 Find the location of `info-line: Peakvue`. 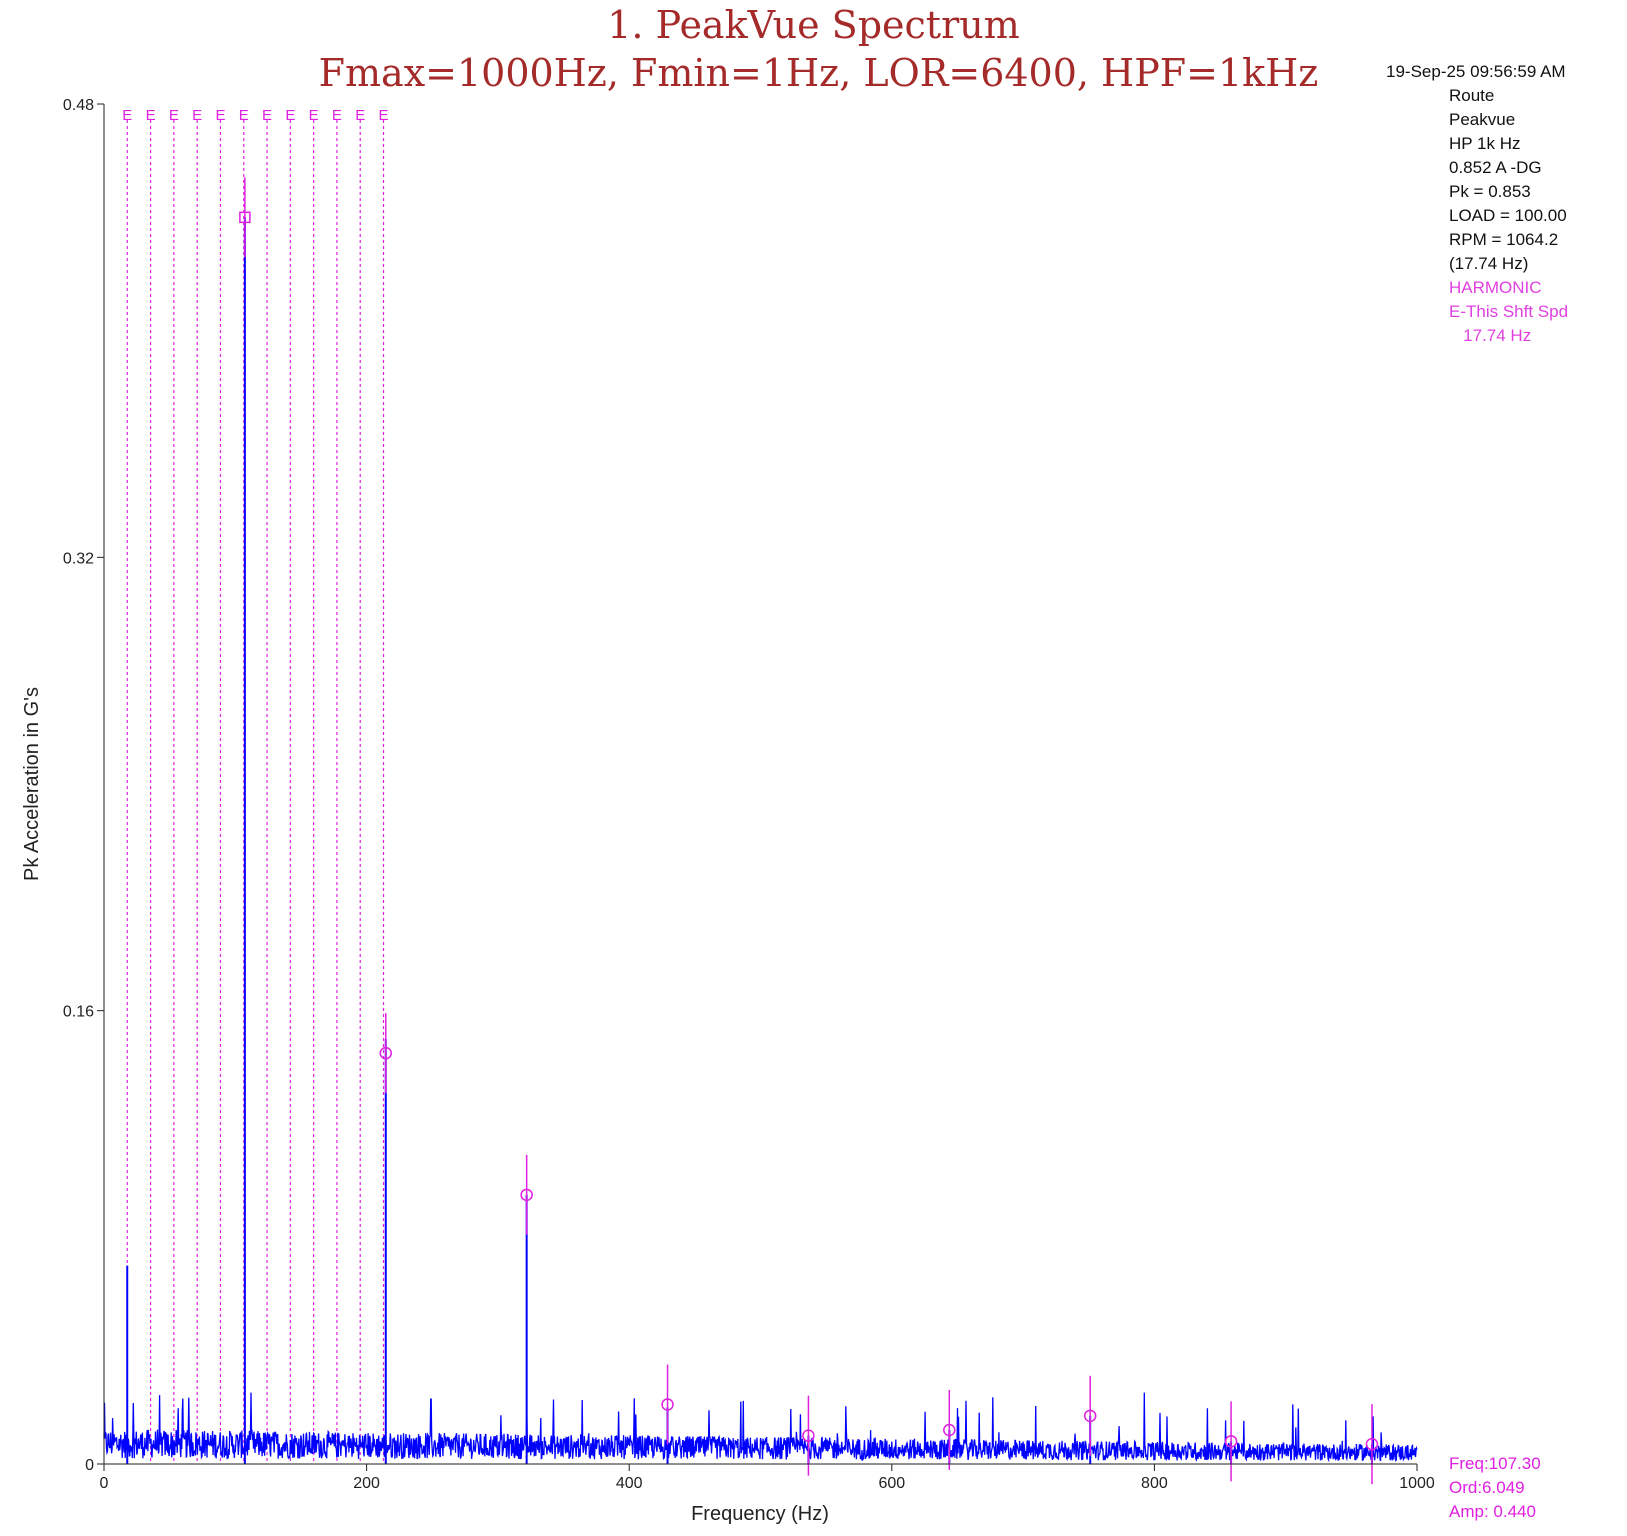

info-line: Peakvue is located at coordinates (1482, 119).